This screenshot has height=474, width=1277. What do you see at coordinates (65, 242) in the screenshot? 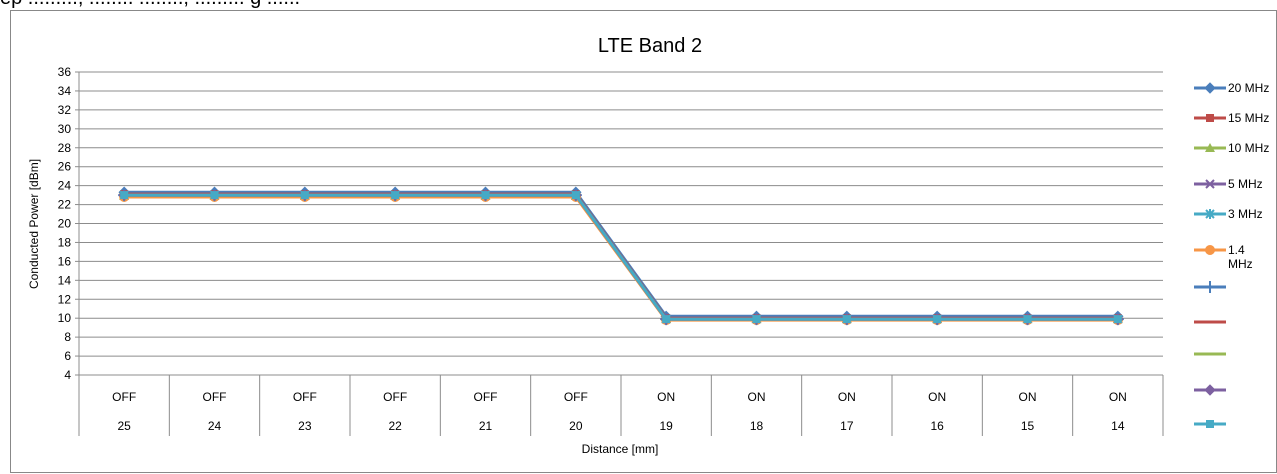
I see `y-tick-label: 18` at bounding box center [65, 242].